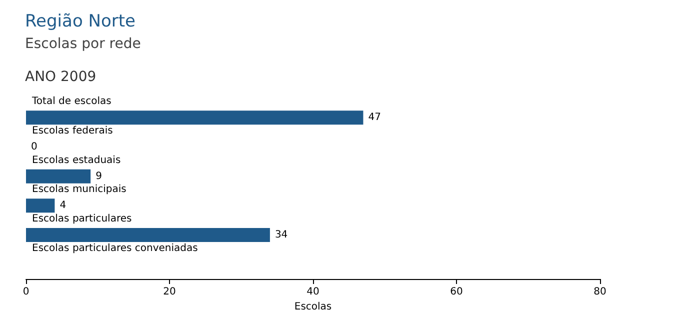  Describe the element at coordinates (72, 131) in the screenshot. I see `y-tick-label: Escolas federais` at that location.